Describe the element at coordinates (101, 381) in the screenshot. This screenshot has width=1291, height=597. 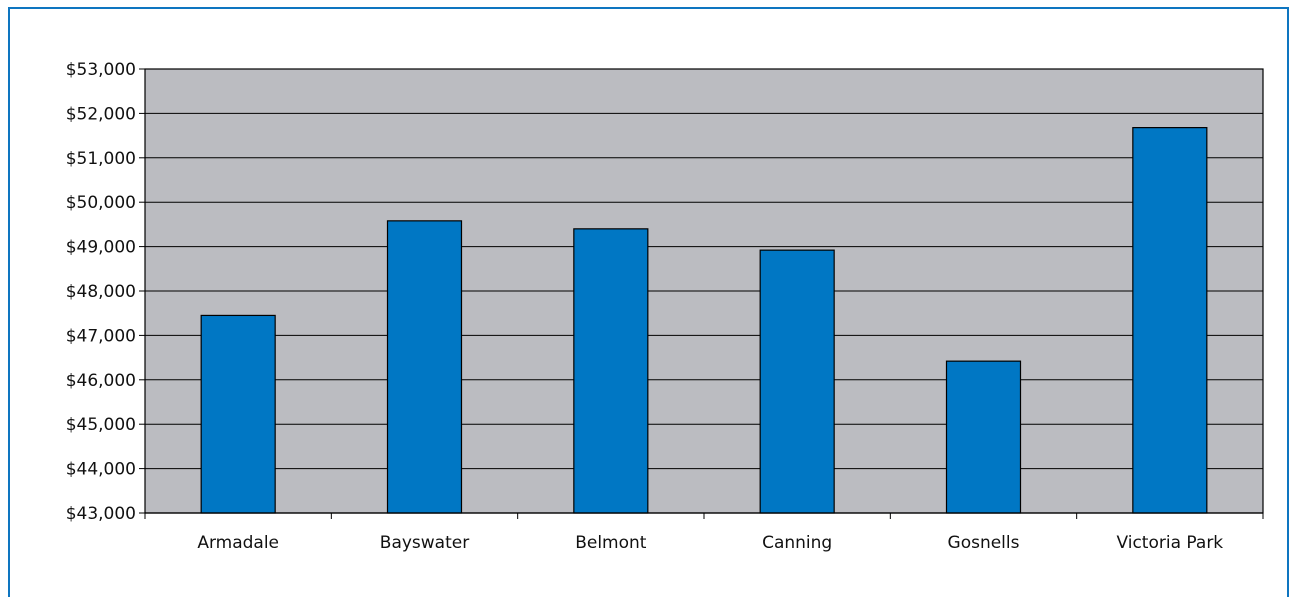
I see `y-tick-label: $46,000` at that location.